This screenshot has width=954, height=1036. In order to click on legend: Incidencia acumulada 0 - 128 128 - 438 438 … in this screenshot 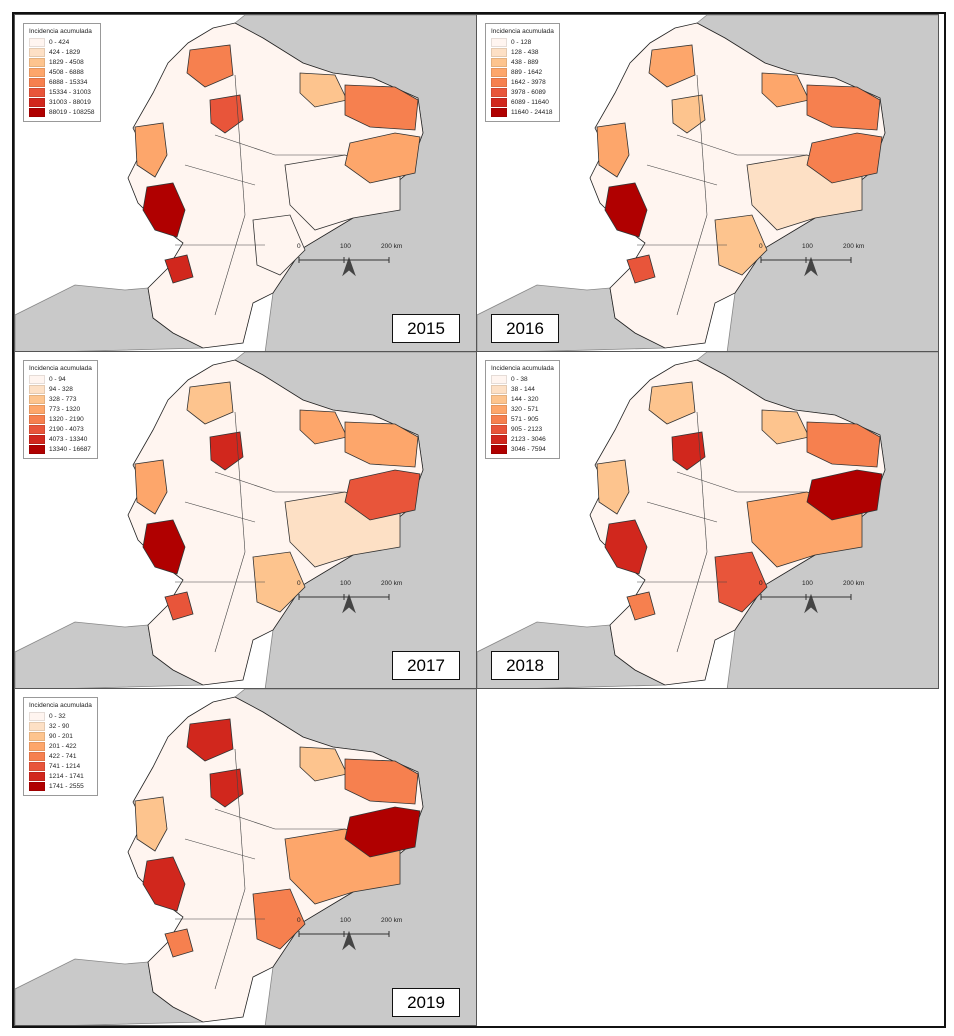, I will do `click(522, 72)`.